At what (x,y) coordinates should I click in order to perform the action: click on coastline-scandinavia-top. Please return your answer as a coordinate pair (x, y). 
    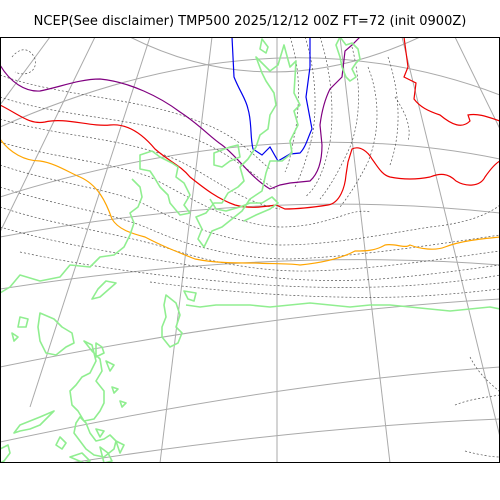
    Looking at the image, I should click on (310, 59).